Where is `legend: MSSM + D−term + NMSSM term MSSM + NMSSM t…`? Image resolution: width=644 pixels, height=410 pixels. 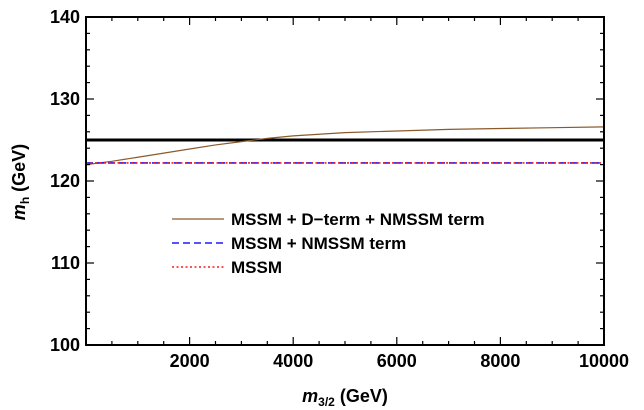 legend: MSSM + D−term + NMSSM term MSSM + NMSSM t… is located at coordinates (328, 243).